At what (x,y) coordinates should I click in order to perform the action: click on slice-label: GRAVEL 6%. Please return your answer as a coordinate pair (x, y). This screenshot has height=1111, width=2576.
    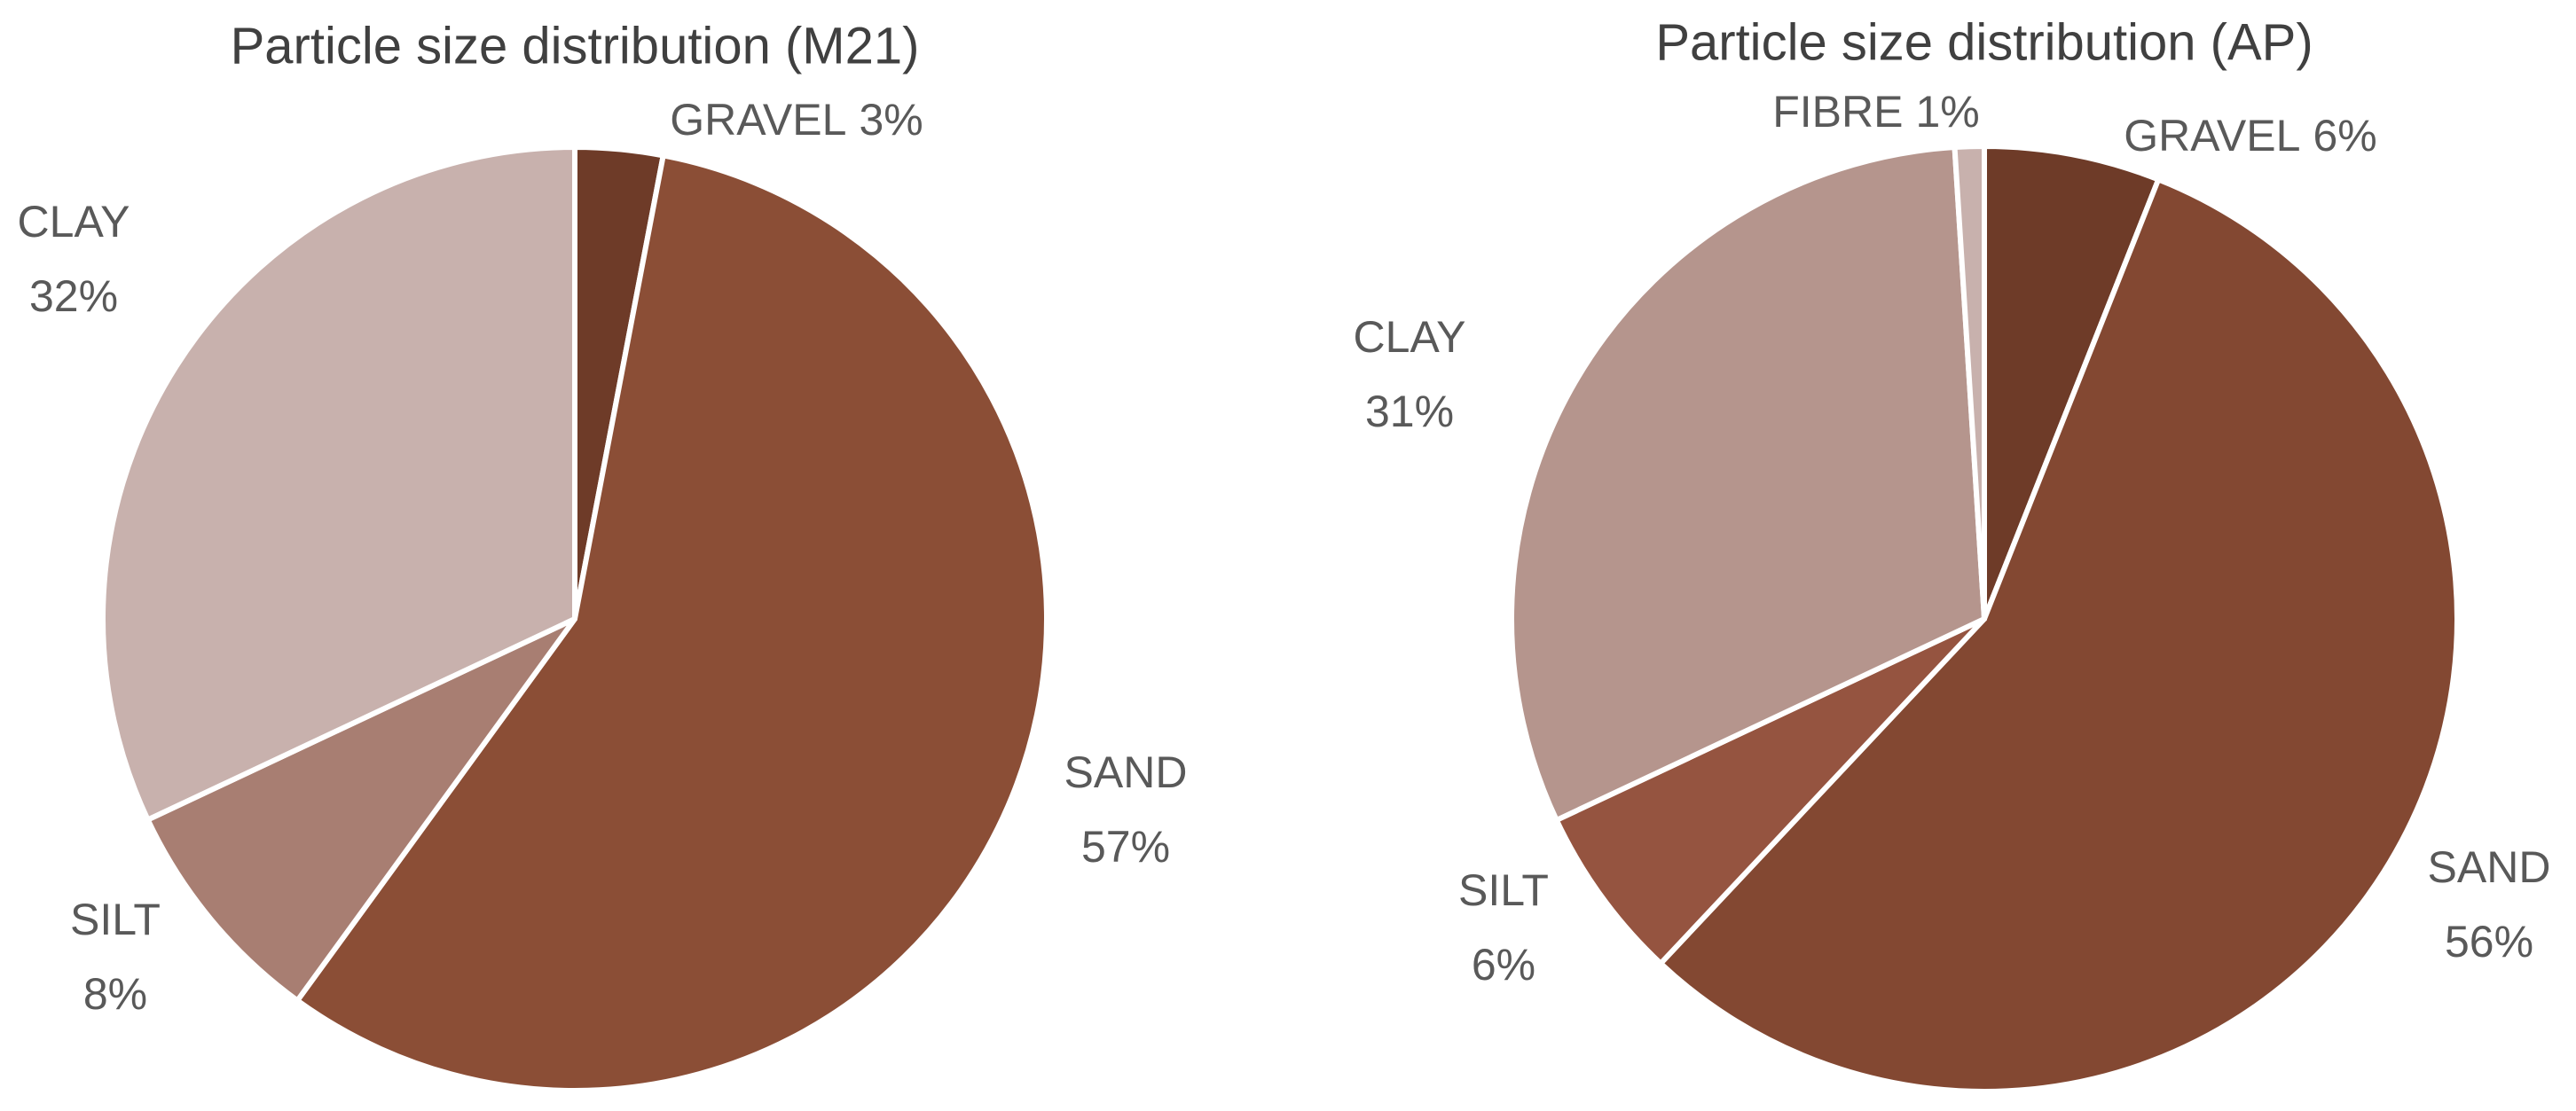
    Looking at the image, I should click on (2250, 135).